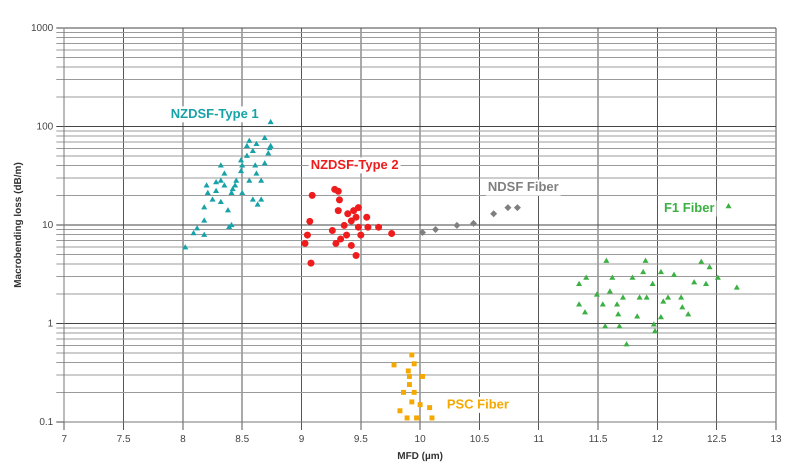 The image size is (798, 472). Describe the element at coordinates (539, 439) in the screenshot. I see `x-tick-label: 11` at that location.